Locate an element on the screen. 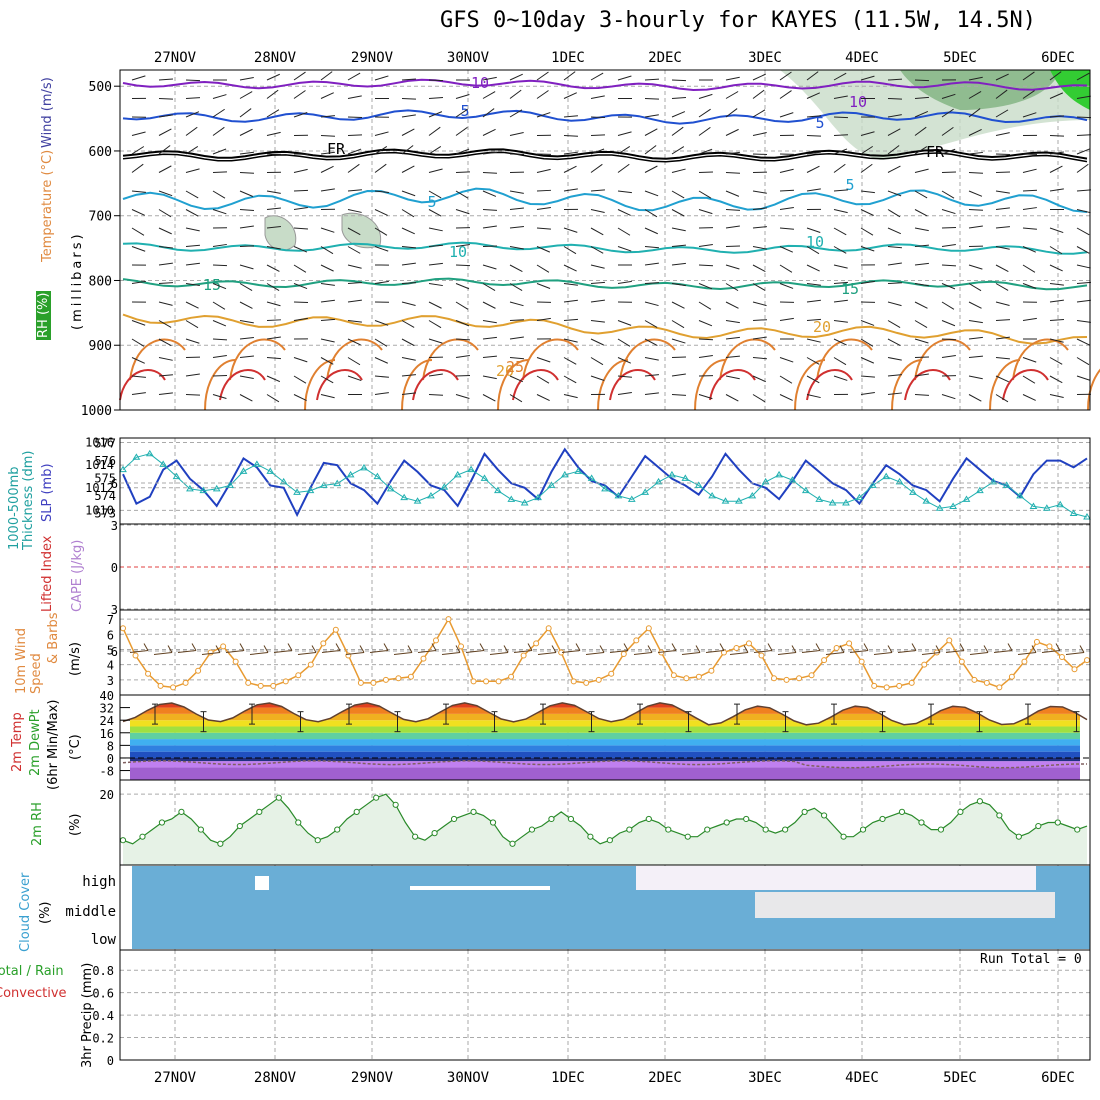 This screenshot has height=1100, width=1100. contour-label-right-0: 10 is located at coordinates (858, 102).